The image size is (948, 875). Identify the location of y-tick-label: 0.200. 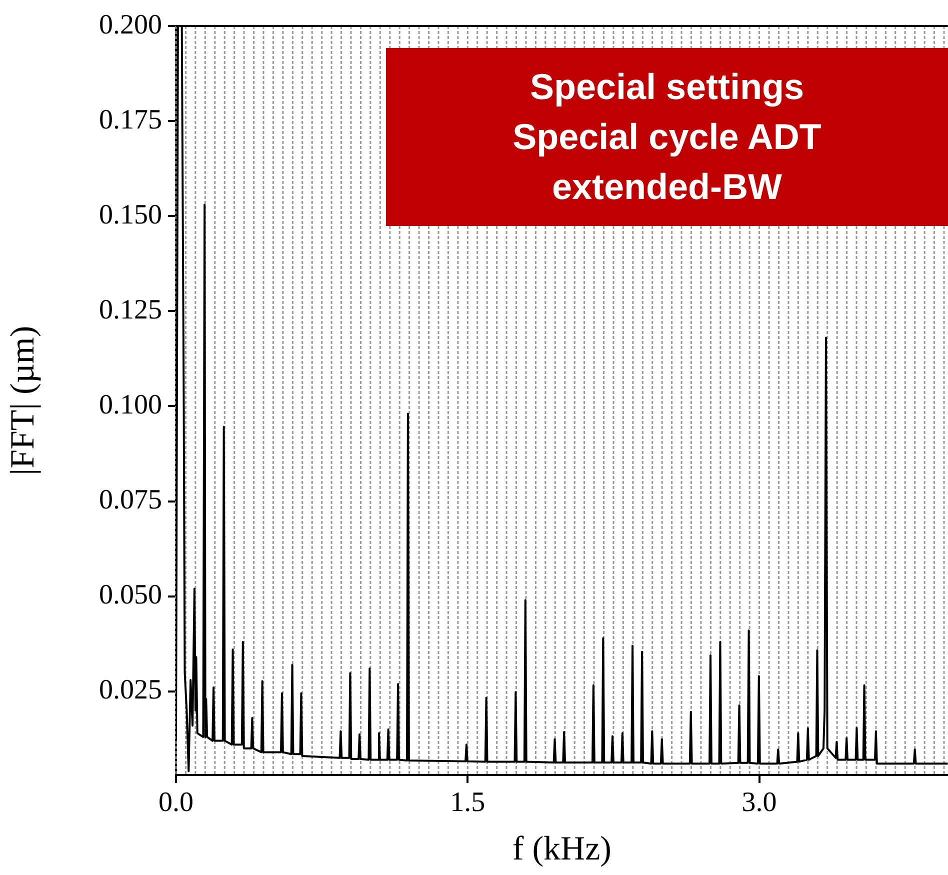
(130, 24).